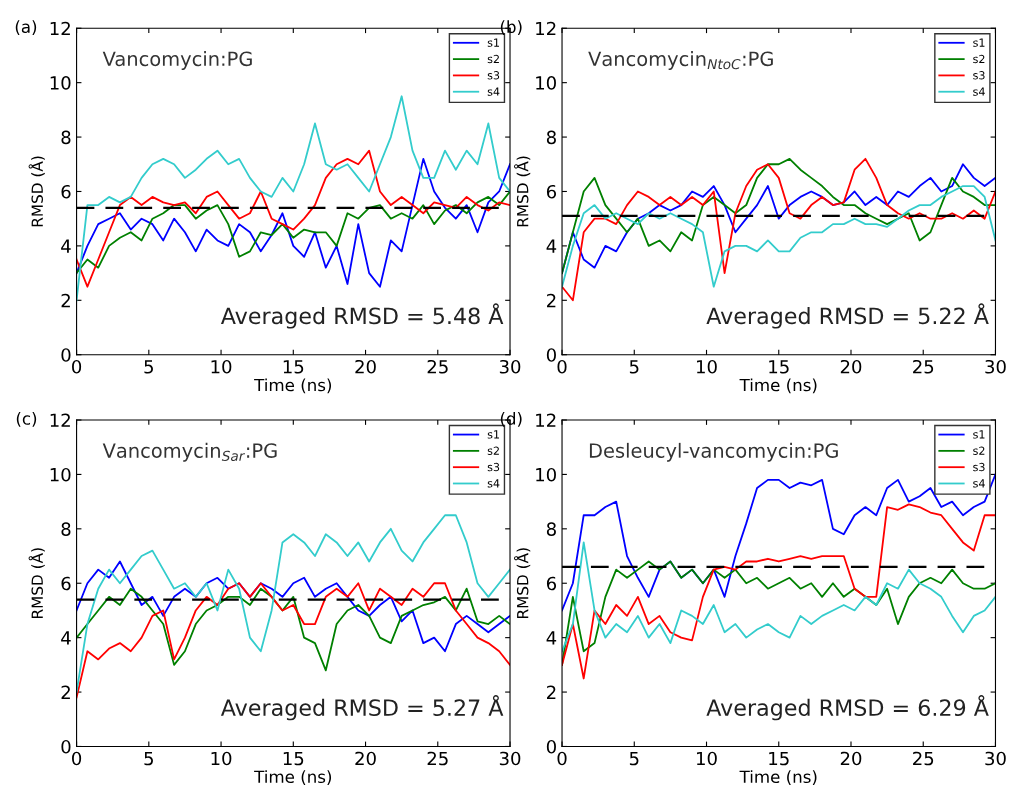 The image size is (1021, 807). Describe the element at coordinates (177, 60) in the screenshot. I see `text: Vancomycin:PG` at that location.